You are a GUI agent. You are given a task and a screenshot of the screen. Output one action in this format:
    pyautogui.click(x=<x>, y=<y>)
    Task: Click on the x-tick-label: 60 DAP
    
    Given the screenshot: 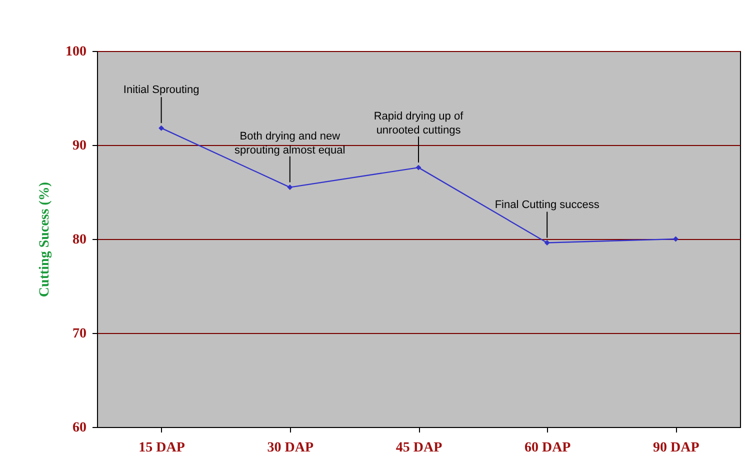 What is the action you would take?
    pyautogui.click(x=548, y=448)
    